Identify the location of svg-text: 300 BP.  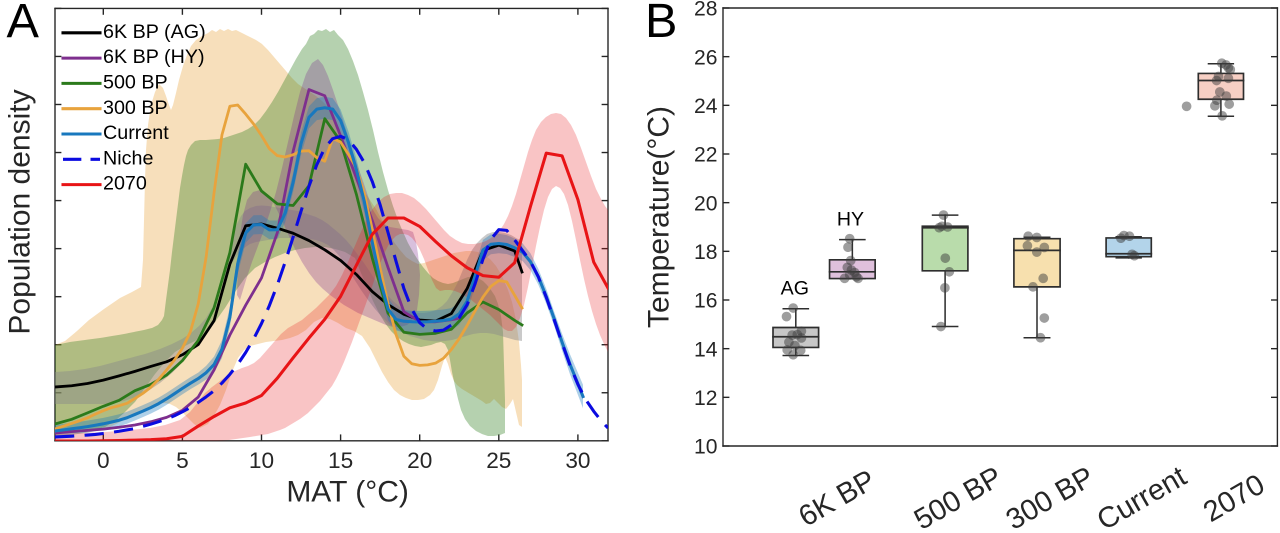
(135, 108).